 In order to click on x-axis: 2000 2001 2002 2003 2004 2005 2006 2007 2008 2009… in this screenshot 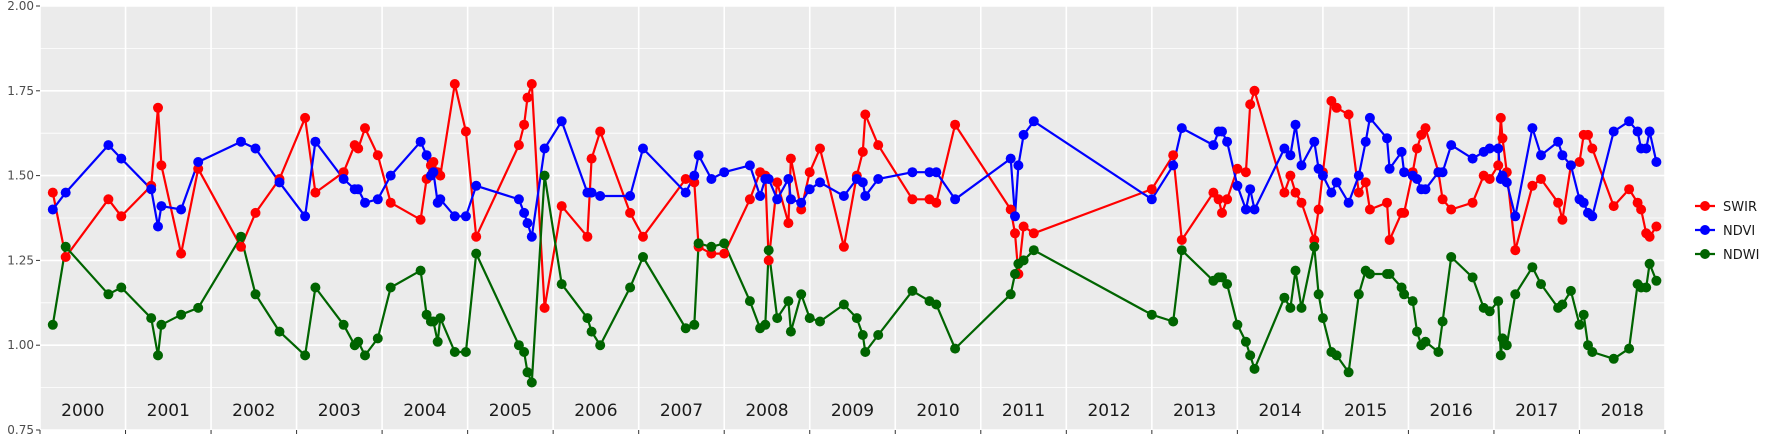, I will do `click(852, 417)`.